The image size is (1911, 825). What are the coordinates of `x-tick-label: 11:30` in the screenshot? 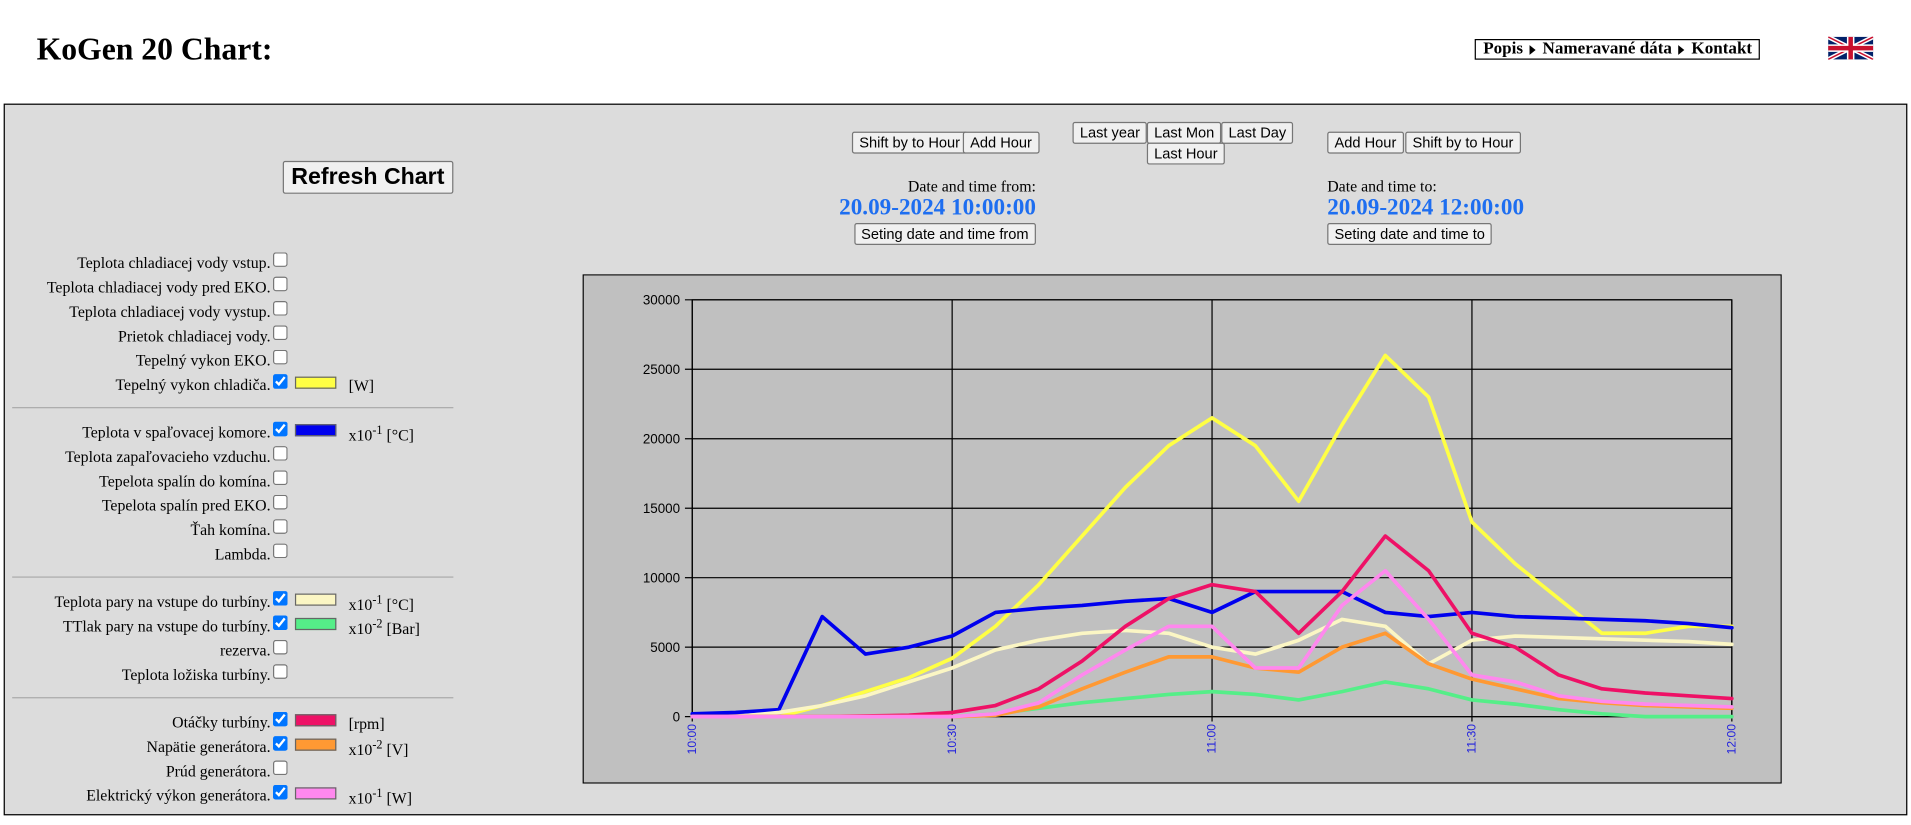 It's located at (1472, 739).